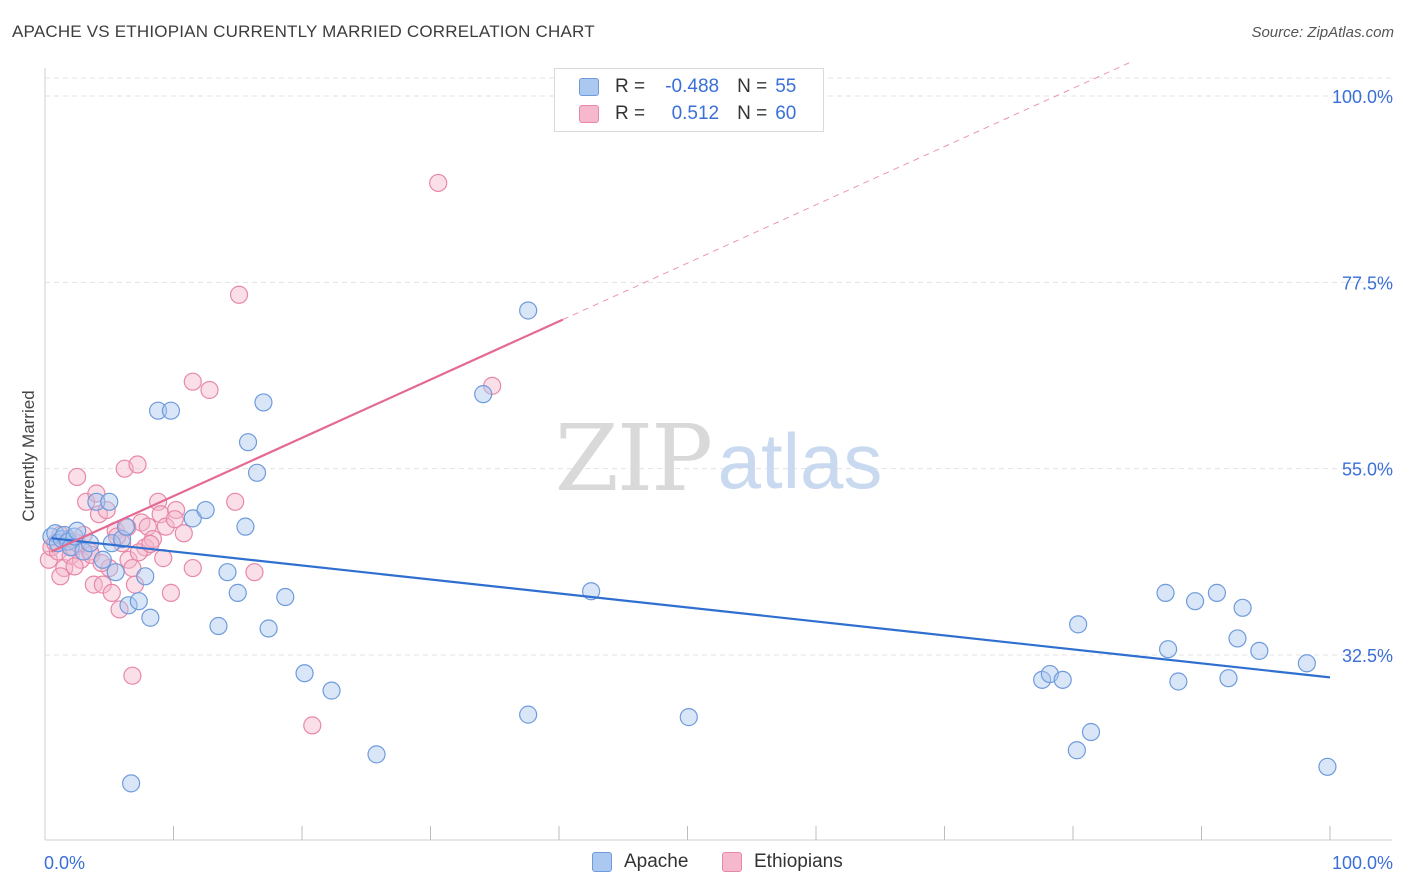 Image resolution: width=1406 pixels, height=892 pixels. What do you see at coordinates (633, 458) in the screenshot?
I see `watermark-zip: ZIP` at bounding box center [633, 458].